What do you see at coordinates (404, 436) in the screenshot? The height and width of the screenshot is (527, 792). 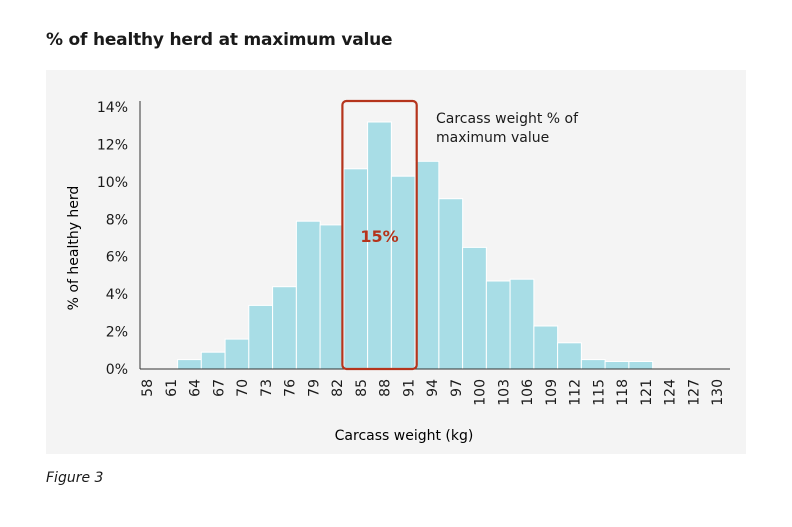 I see `x-axis-label: Carcass weight (kg)` at bounding box center [404, 436].